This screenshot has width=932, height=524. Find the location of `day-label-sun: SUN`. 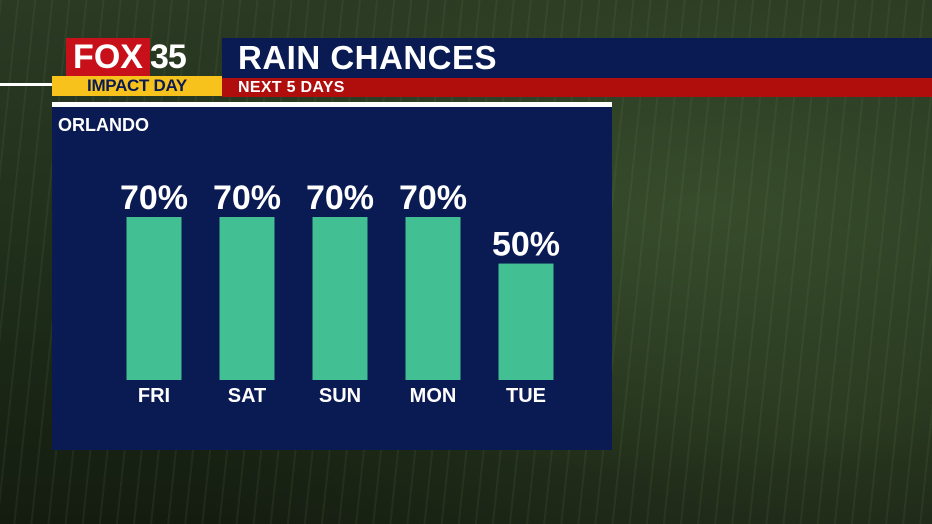

day-label-sun: SUN is located at coordinates (340, 396).